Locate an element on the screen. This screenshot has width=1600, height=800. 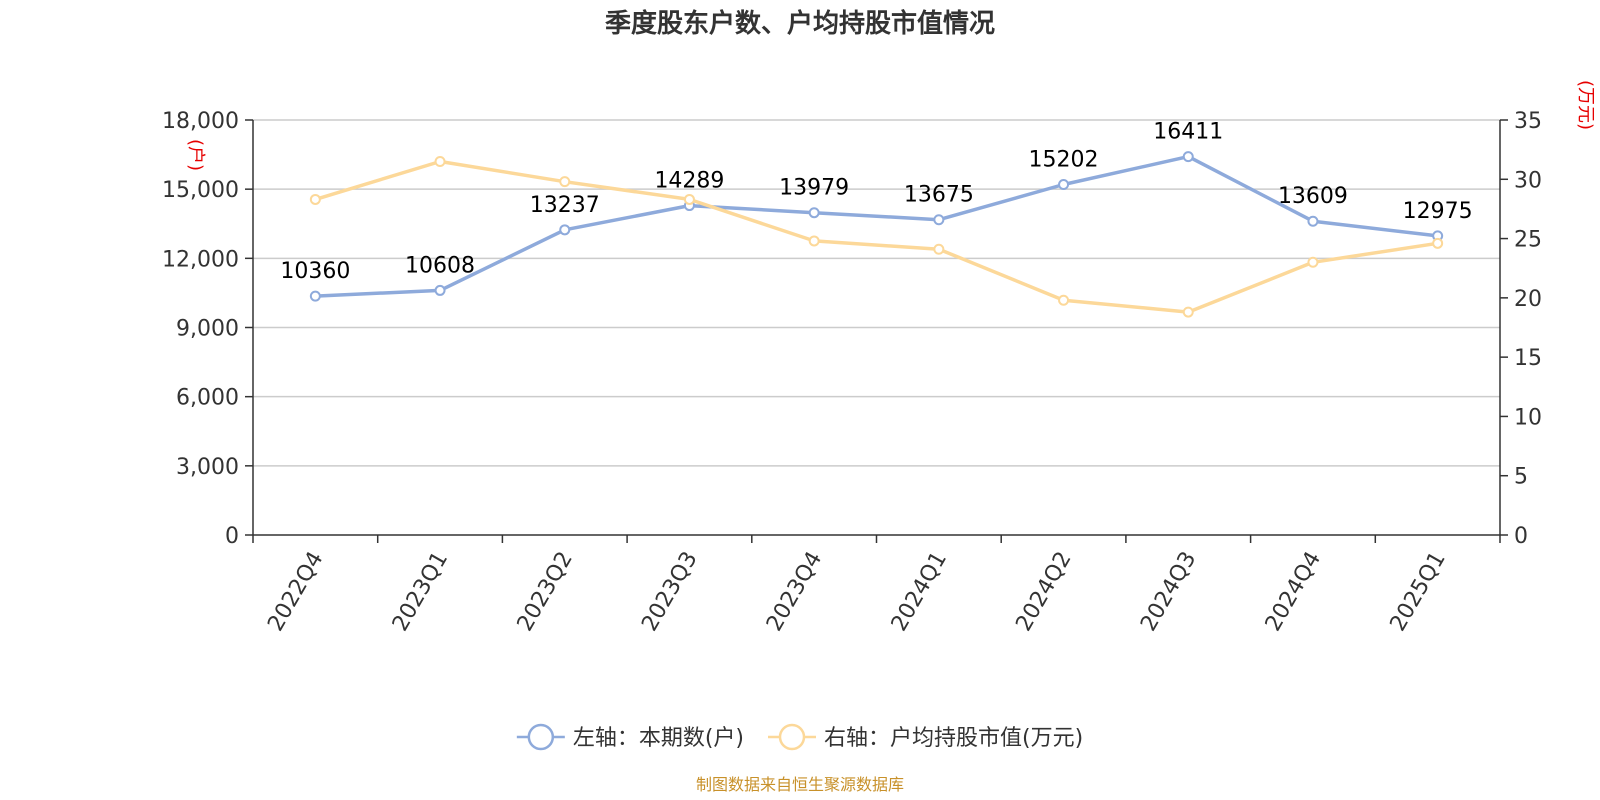
x-axis-tick-label: 2023Q3 is located at coordinates (669, 592).